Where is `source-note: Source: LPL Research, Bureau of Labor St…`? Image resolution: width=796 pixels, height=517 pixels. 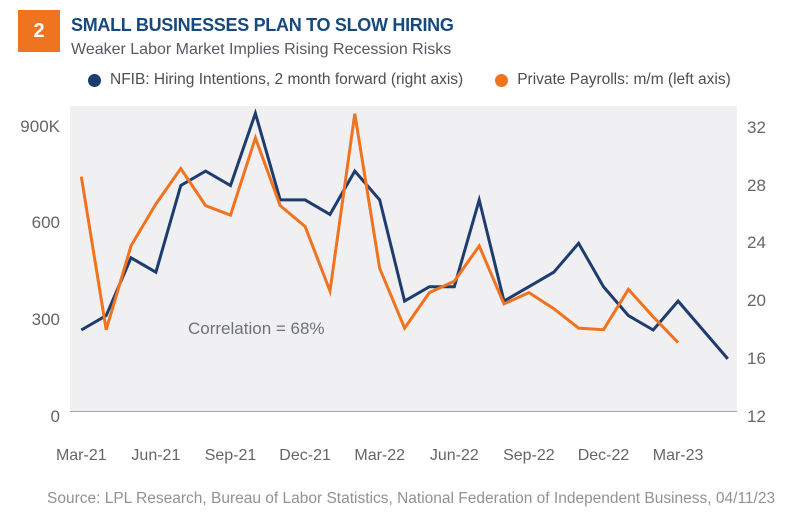 source-note: Source: LPL Research, Bureau of Labor St… is located at coordinates (411, 498).